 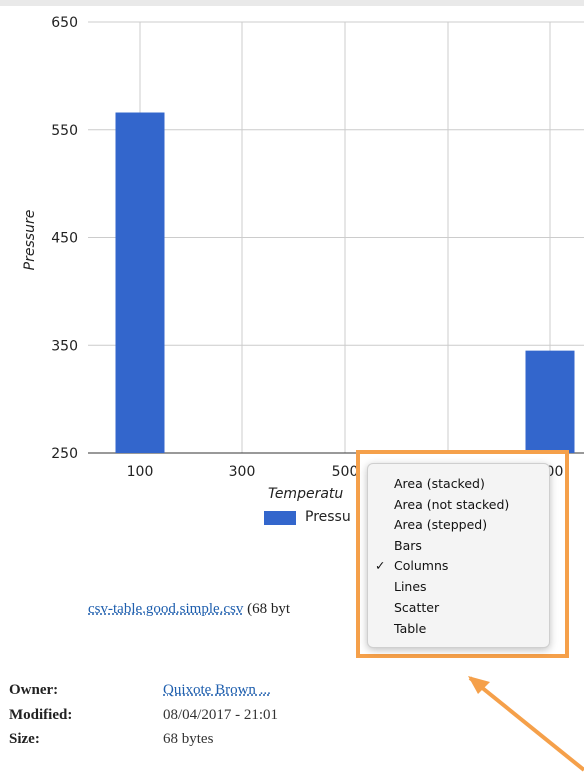 What do you see at coordinates (306, 494) in the screenshot?
I see `x-axis-title: Temperatu` at bounding box center [306, 494].